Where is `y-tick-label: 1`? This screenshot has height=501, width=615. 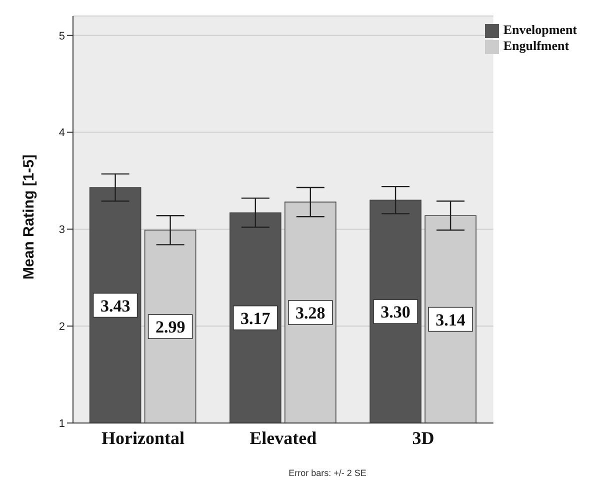 y-tick-label: 1 is located at coordinates (61, 424).